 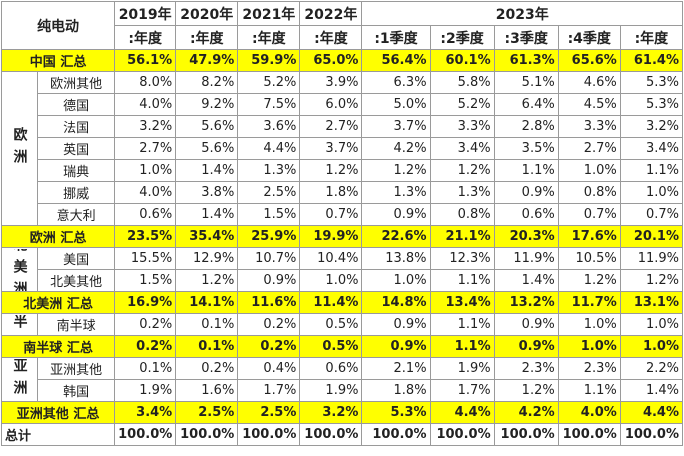 What do you see at coordinates (396, 126) in the screenshot?
I see `value-cell: 3.7%` at bounding box center [396, 126].